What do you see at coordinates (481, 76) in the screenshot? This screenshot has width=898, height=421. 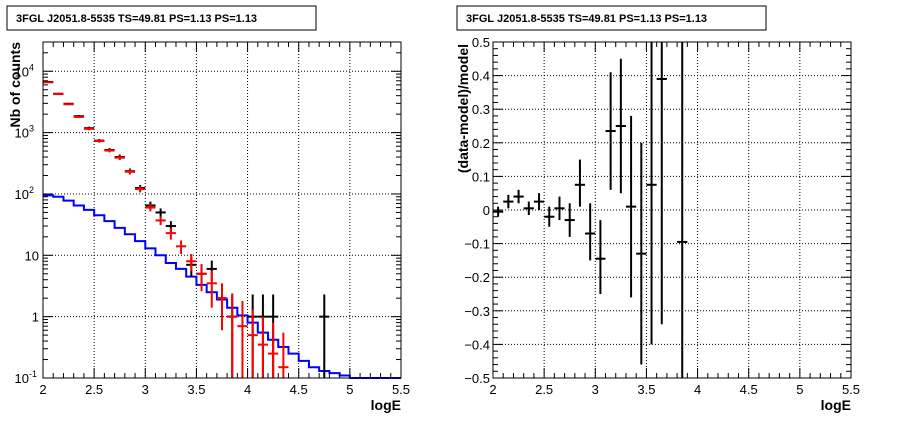 I see `y-tick-label: 0.4` at bounding box center [481, 76].